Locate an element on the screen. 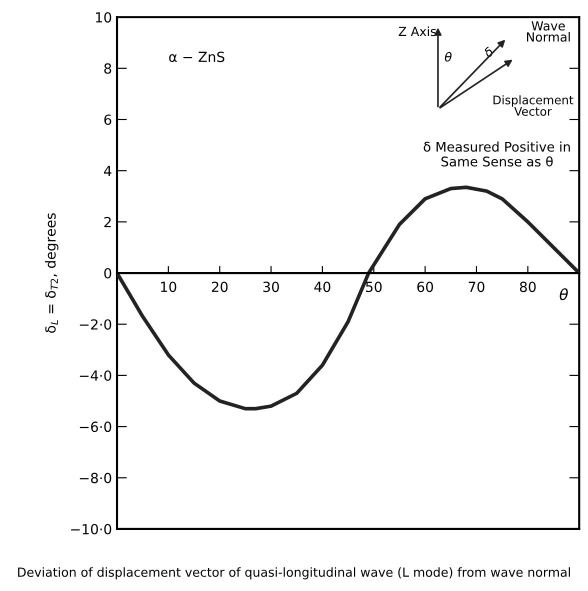 The width and height of the screenshot is (588, 591). x-tick-label: 50 is located at coordinates (374, 287).